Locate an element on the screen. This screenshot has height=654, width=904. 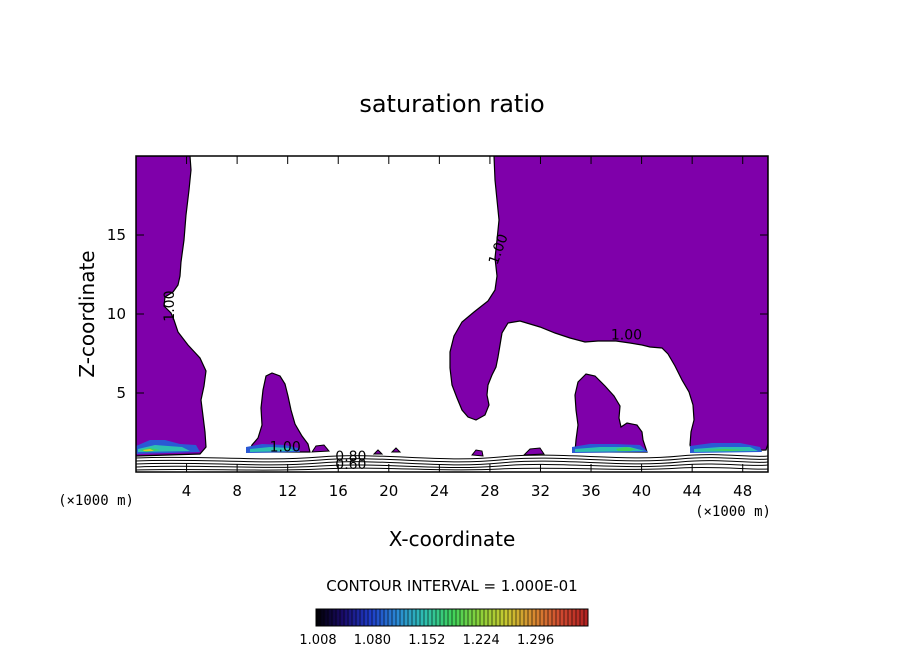
x-tick-label: 36 is located at coordinates (590, 491).